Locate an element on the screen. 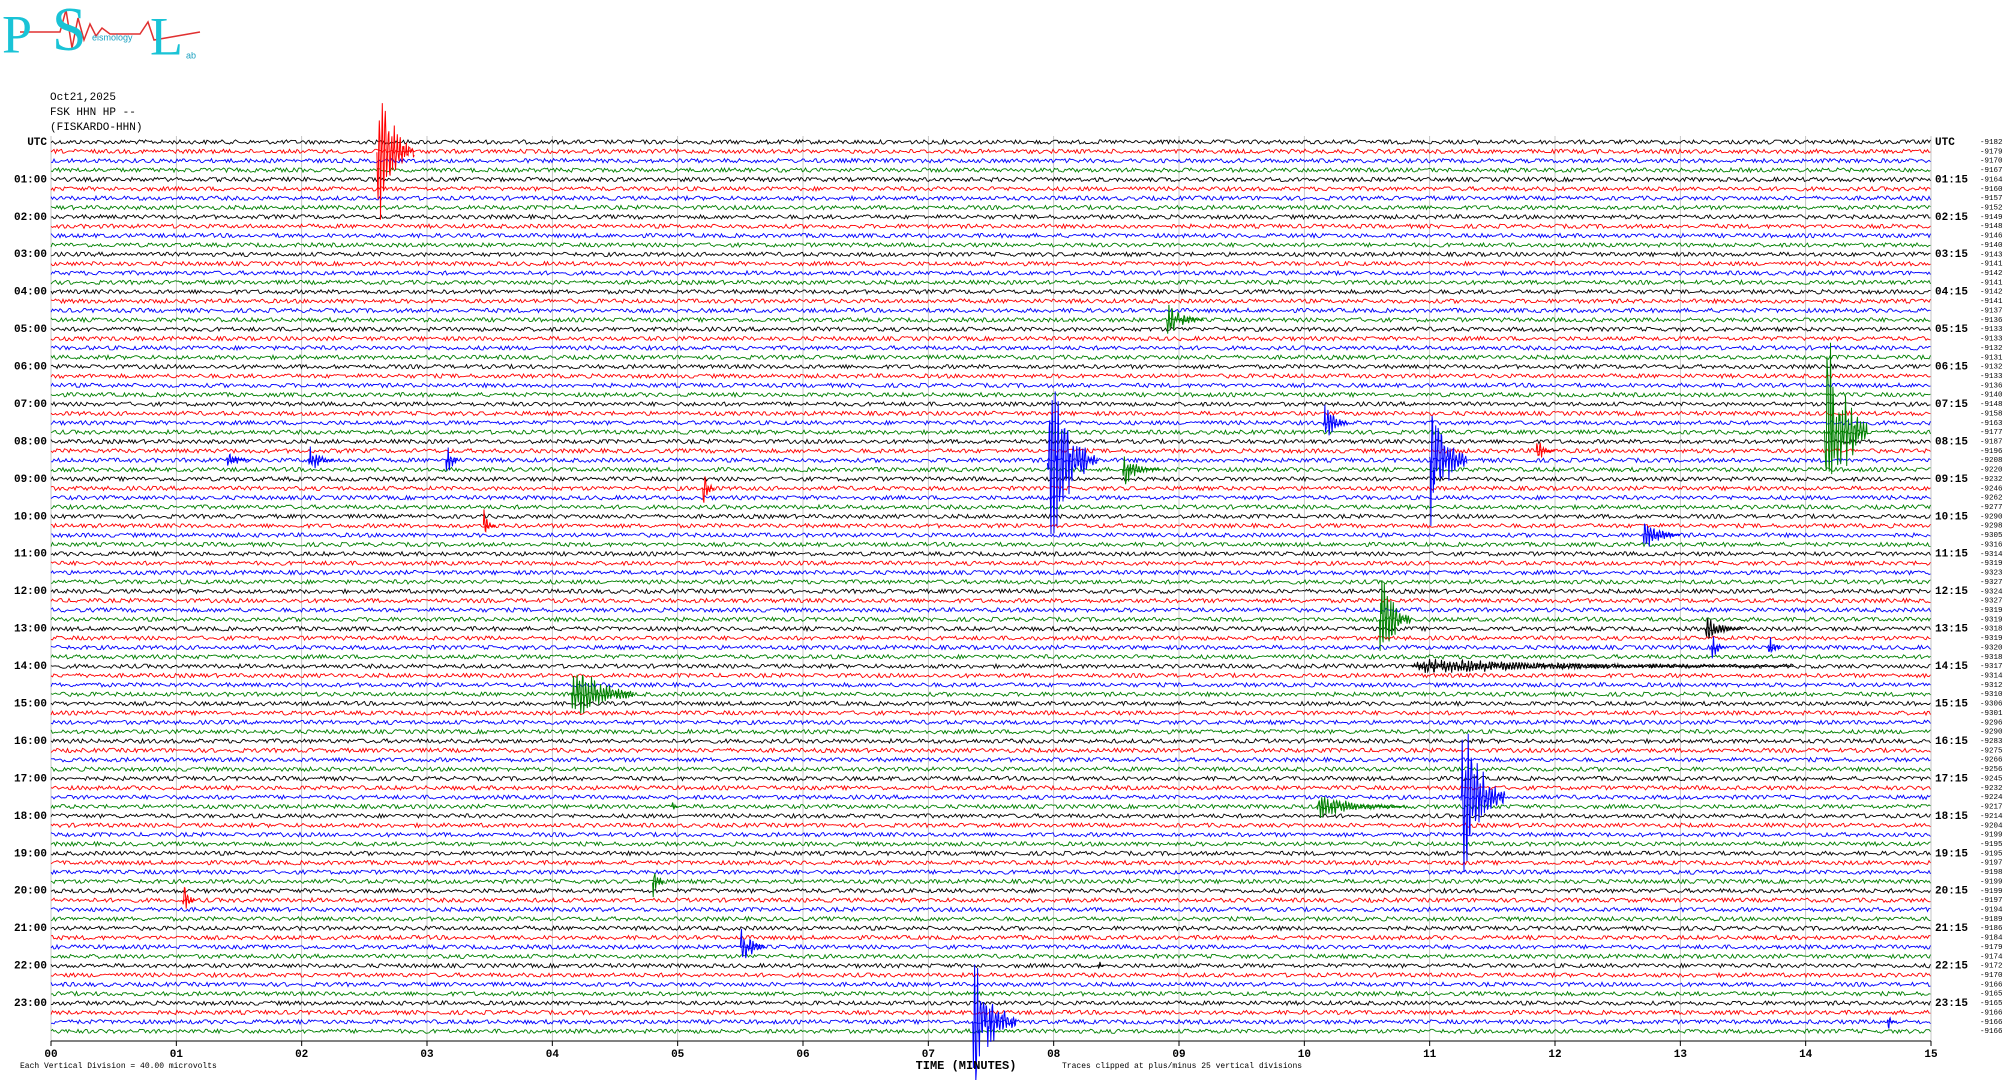  x-tick-label: 04 is located at coordinates (553, 1055).